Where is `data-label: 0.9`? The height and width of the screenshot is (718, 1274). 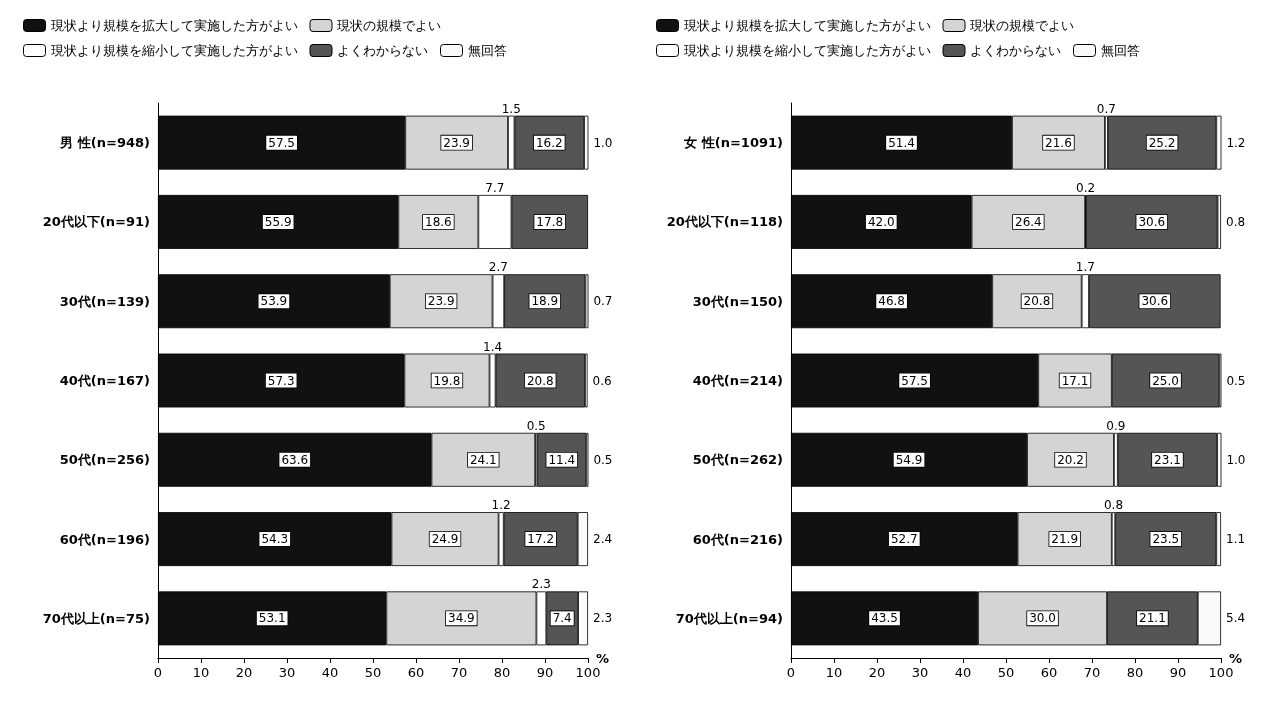 data-label: 0.9 is located at coordinates (1116, 425).